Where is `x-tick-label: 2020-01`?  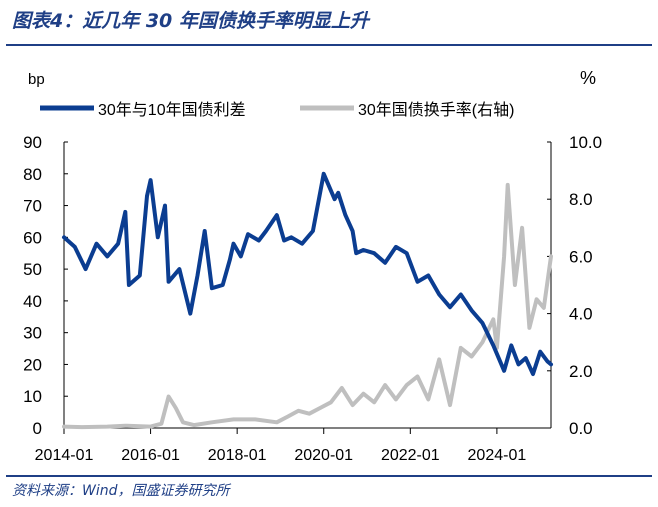
x-tick-label: 2020-01 is located at coordinates (323, 455).